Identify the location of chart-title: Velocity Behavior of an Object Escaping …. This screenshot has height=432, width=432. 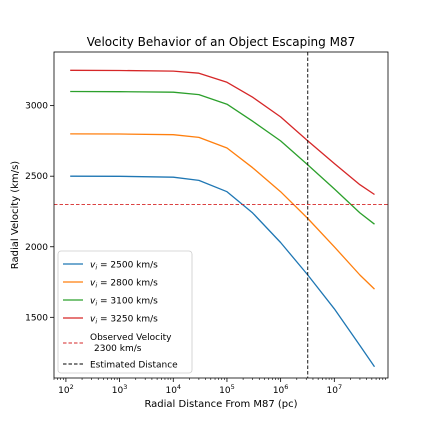
(221, 42).